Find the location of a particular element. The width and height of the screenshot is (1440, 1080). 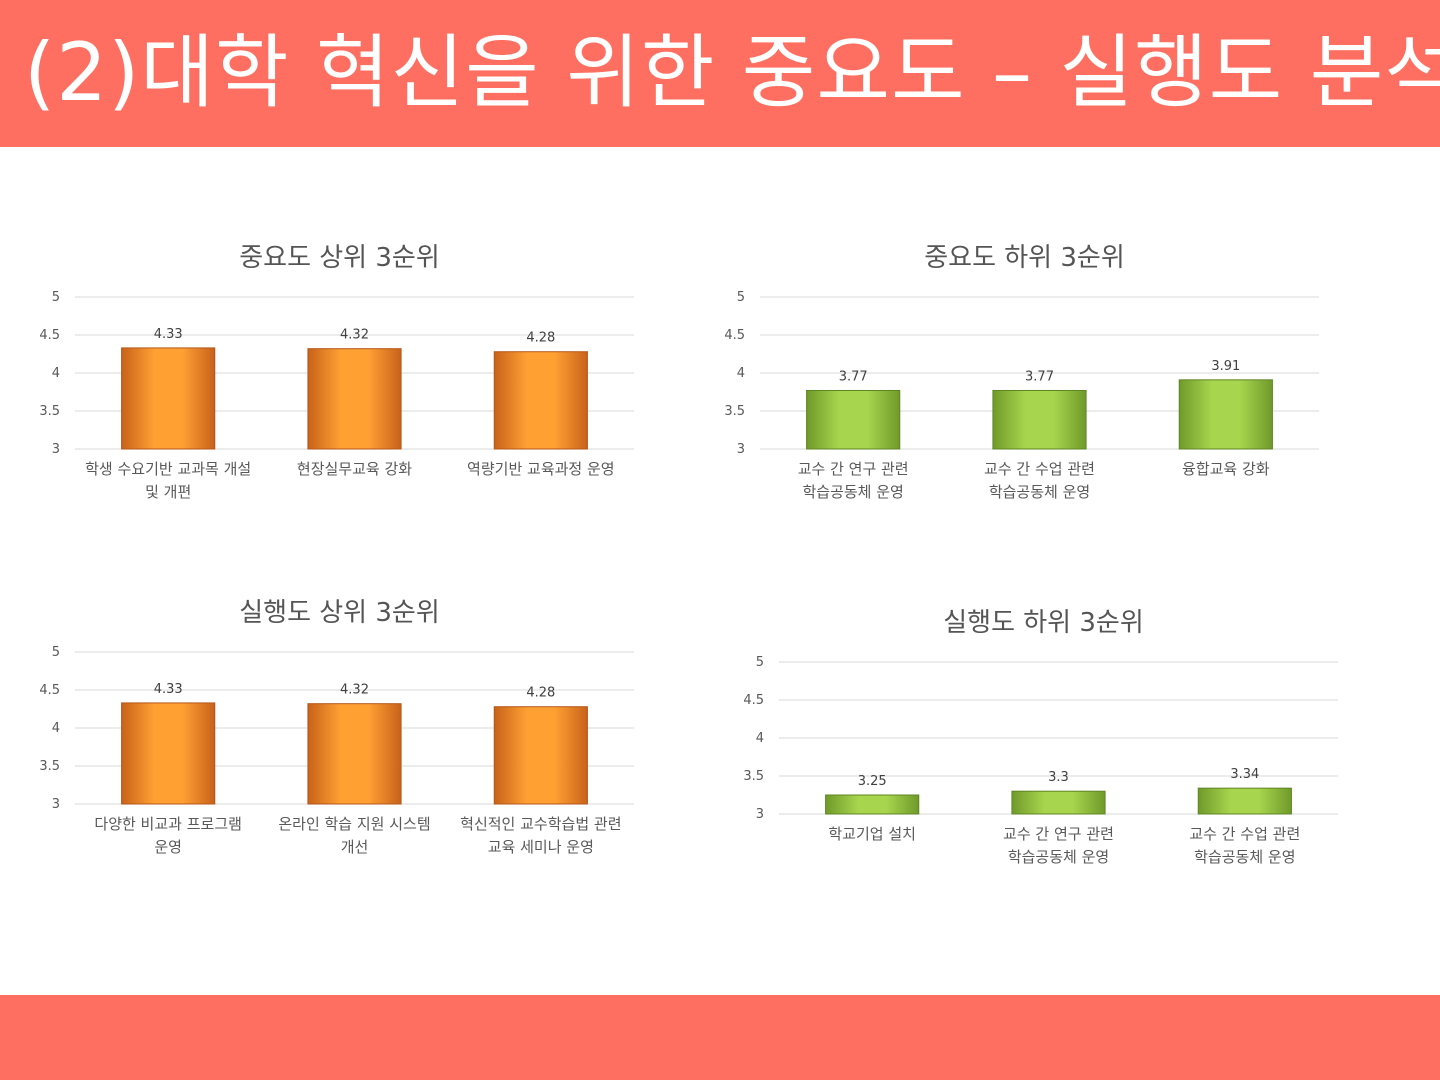

header-band: (2)대학 혁신을 위한 중요도 – 실행도 분석 is located at coordinates (720, 73).